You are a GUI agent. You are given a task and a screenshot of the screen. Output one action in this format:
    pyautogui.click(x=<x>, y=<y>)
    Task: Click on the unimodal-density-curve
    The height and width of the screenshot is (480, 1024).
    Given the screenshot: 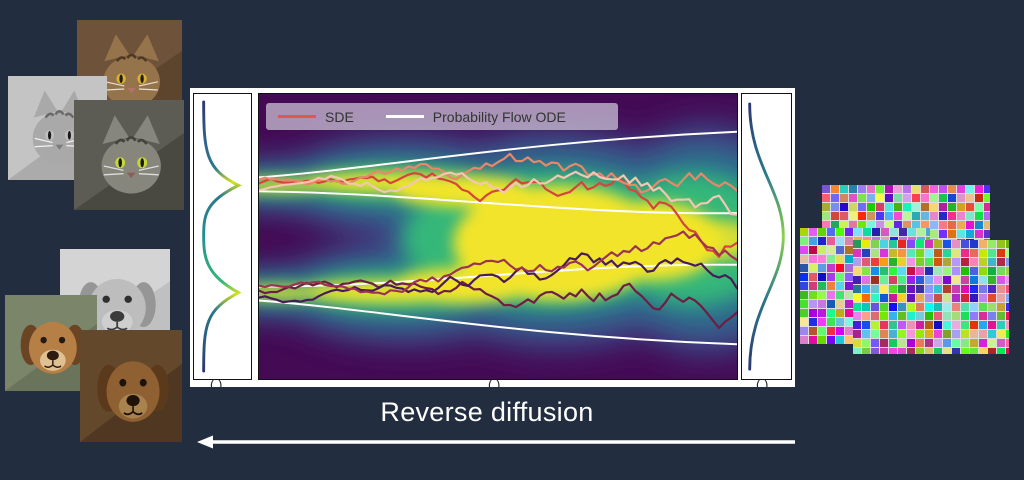 What is the action you would take?
    pyautogui.click(x=766, y=236)
    